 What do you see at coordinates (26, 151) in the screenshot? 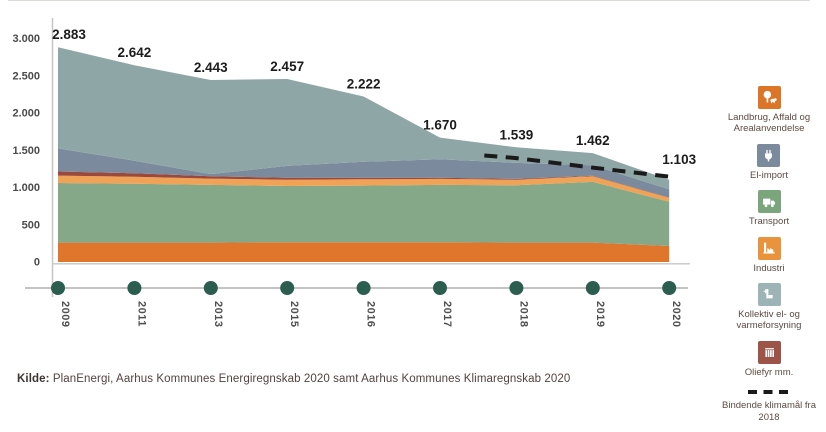
I see `y-tick-label: 1.500` at bounding box center [26, 151].